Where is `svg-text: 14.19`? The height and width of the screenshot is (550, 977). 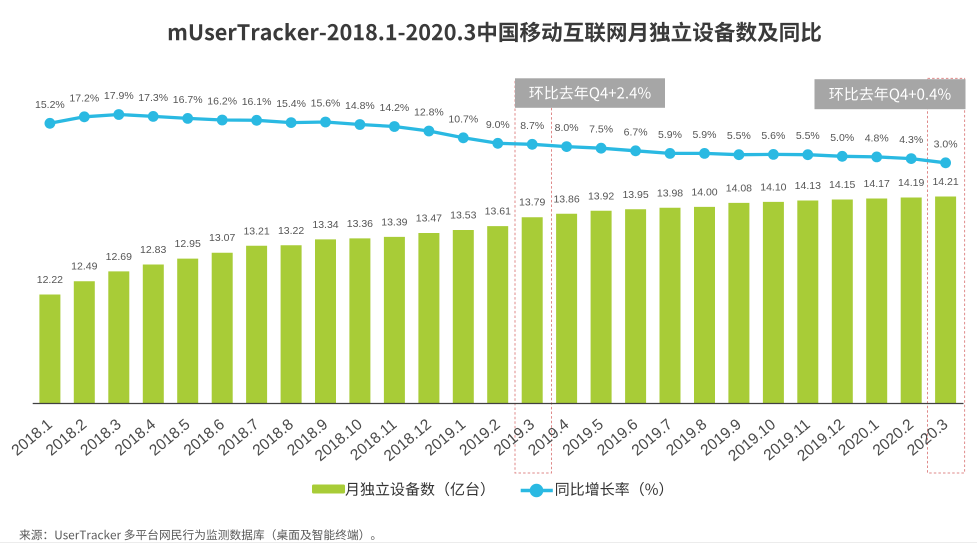
svg-text: 14.19 is located at coordinates (911, 183).